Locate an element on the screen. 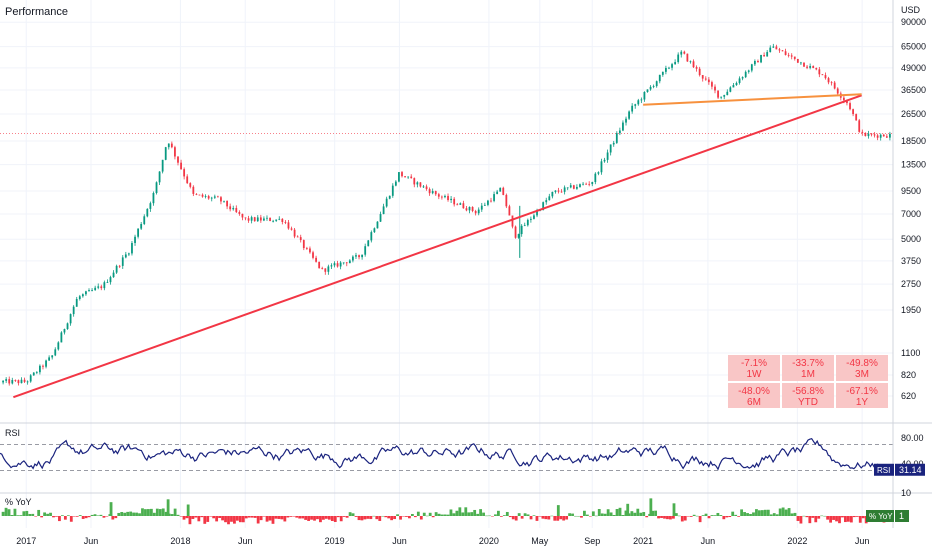 The image size is (932, 555). rsi-panel is located at coordinates (446, 454).